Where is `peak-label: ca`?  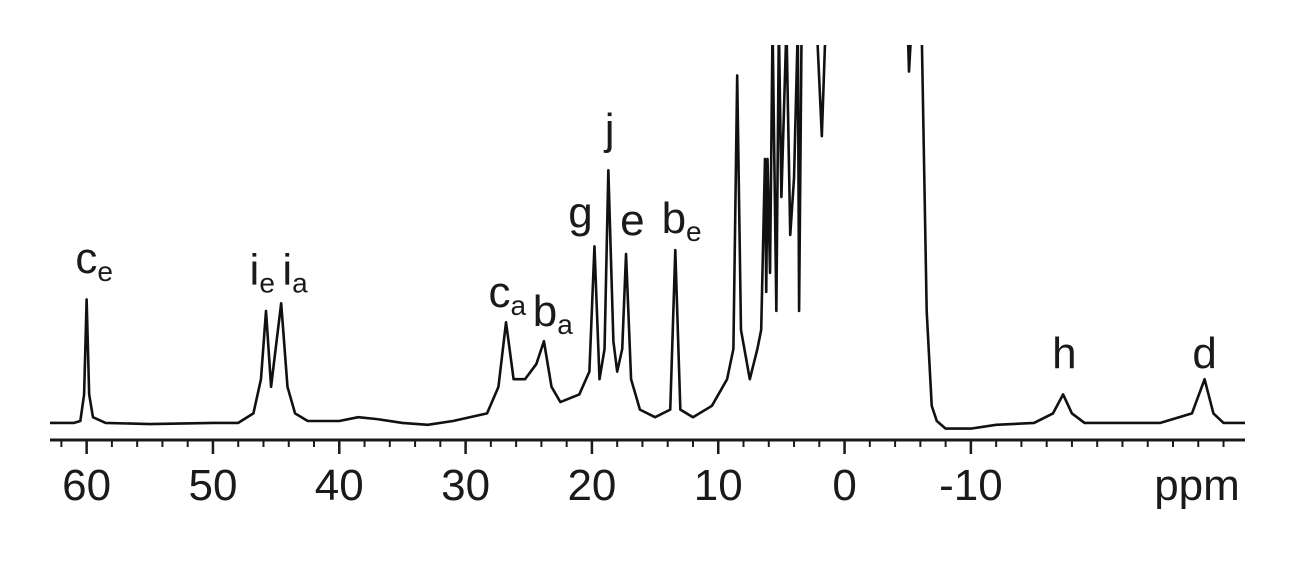 peak-label: ca is located at coordinates (507, 294).